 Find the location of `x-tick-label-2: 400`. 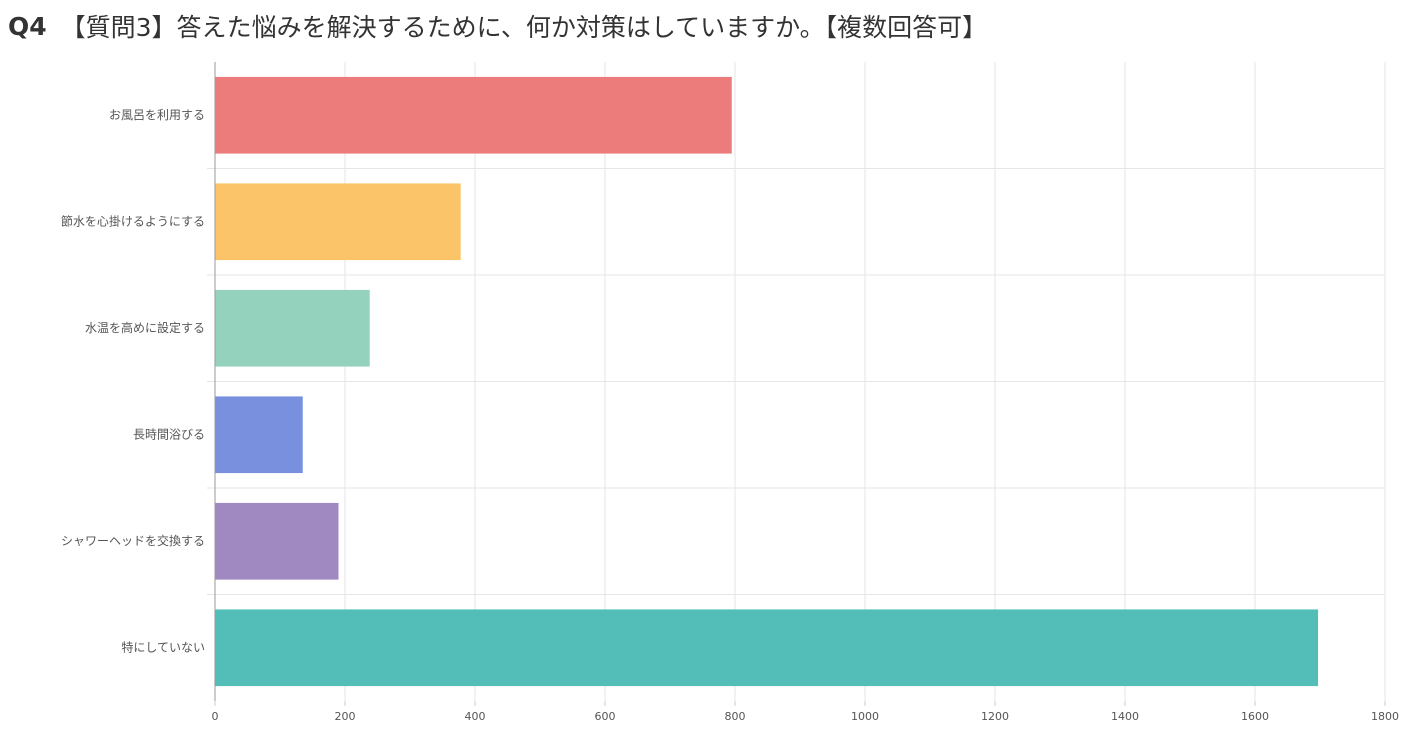

x-tick-label-2: 400 is located at coordinates (475, 716).